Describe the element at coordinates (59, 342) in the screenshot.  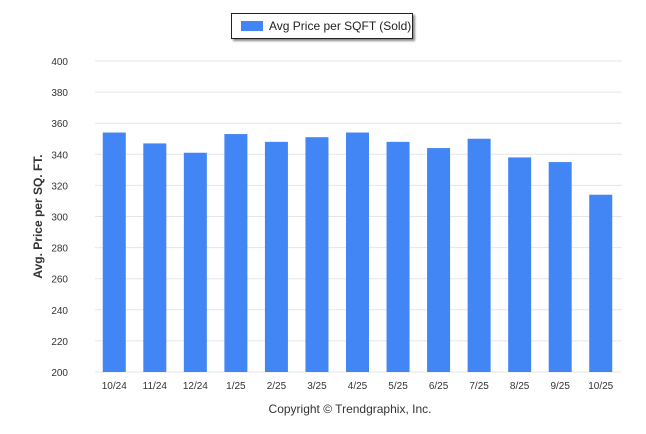
I see `y-tick-label: 220` at that location.